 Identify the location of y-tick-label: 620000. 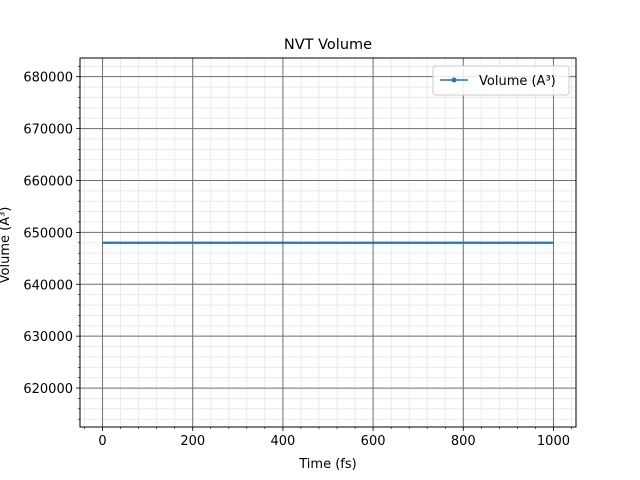
(48, 389).